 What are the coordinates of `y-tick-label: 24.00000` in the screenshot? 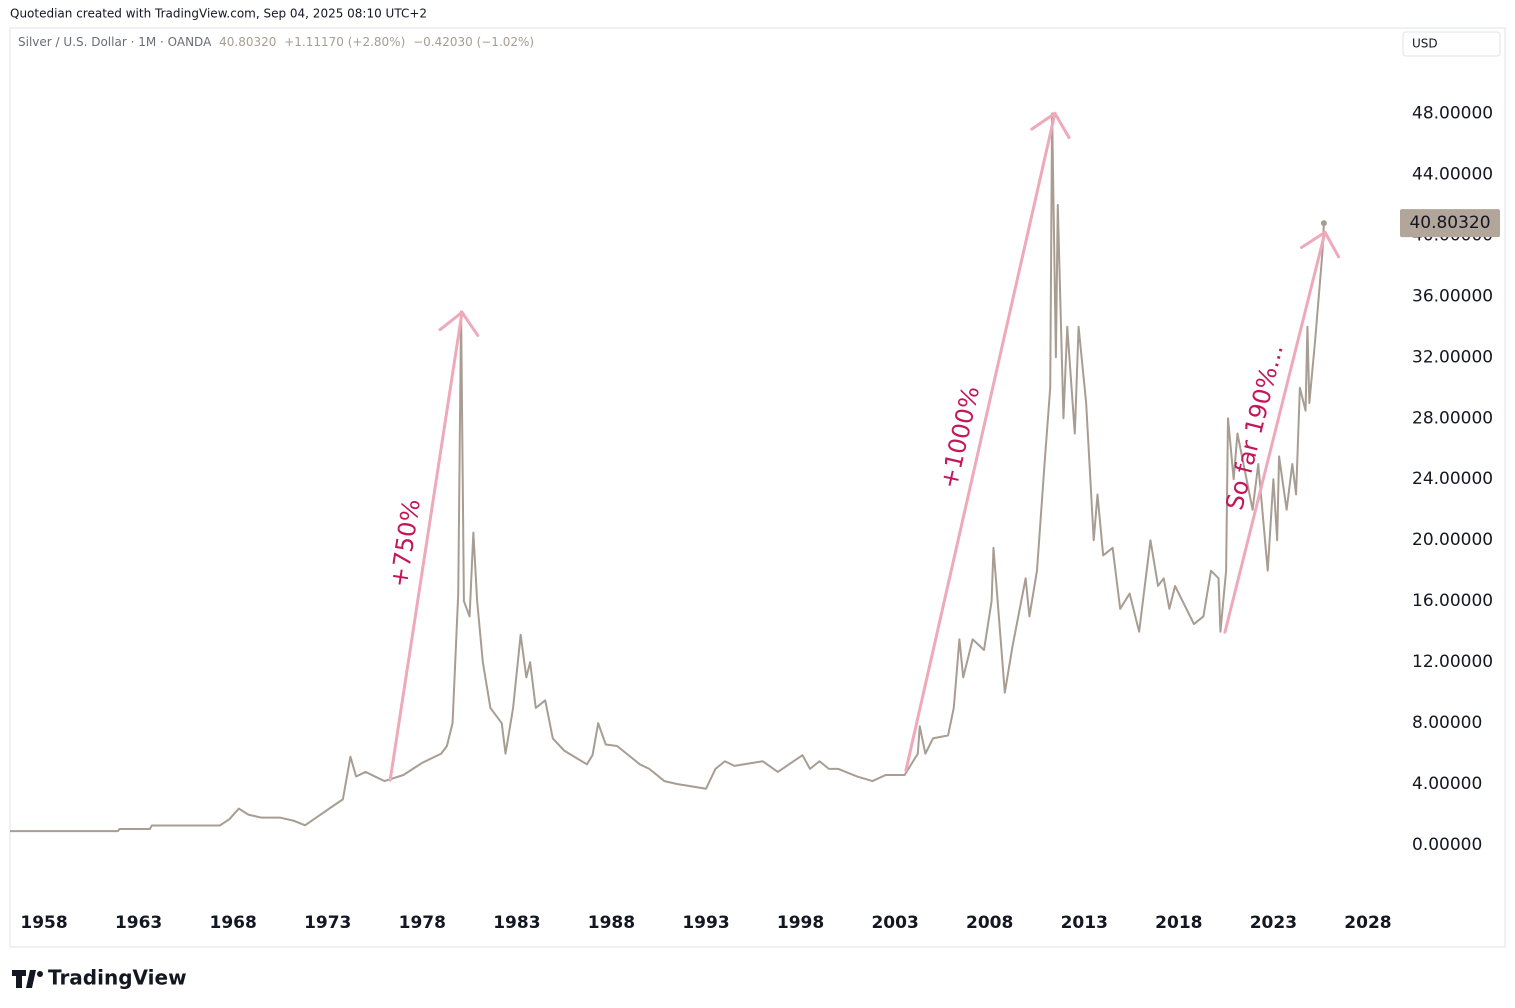 It's located at (1452, 479).